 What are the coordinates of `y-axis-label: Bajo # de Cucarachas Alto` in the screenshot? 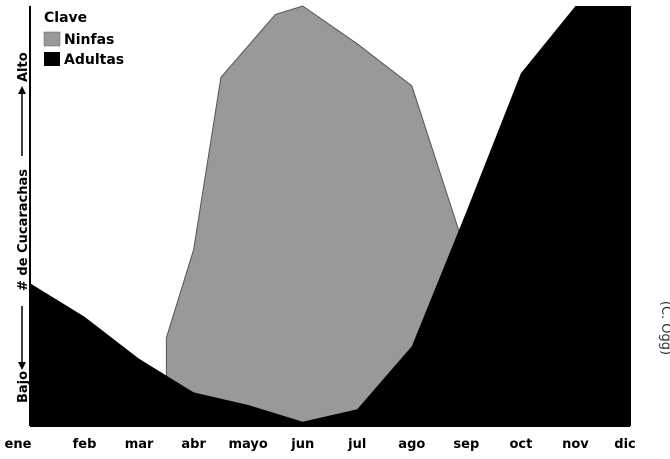 It's located at (23, 227).